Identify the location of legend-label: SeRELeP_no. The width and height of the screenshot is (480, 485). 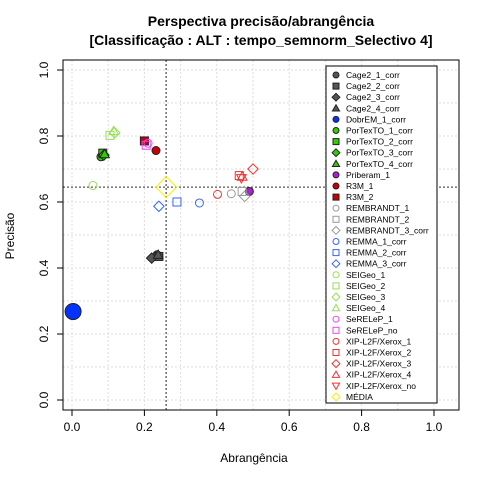
(372, 330).